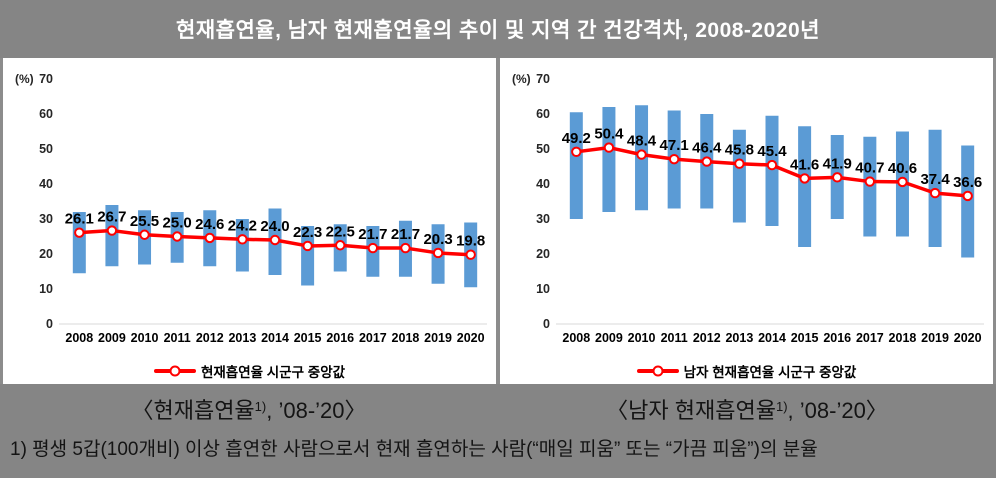 The image size is (996, 478). What do you see at coordinates (111, 217) in the screenshot?
I see `data-label: 26.7` at bounding box center [111, 217].